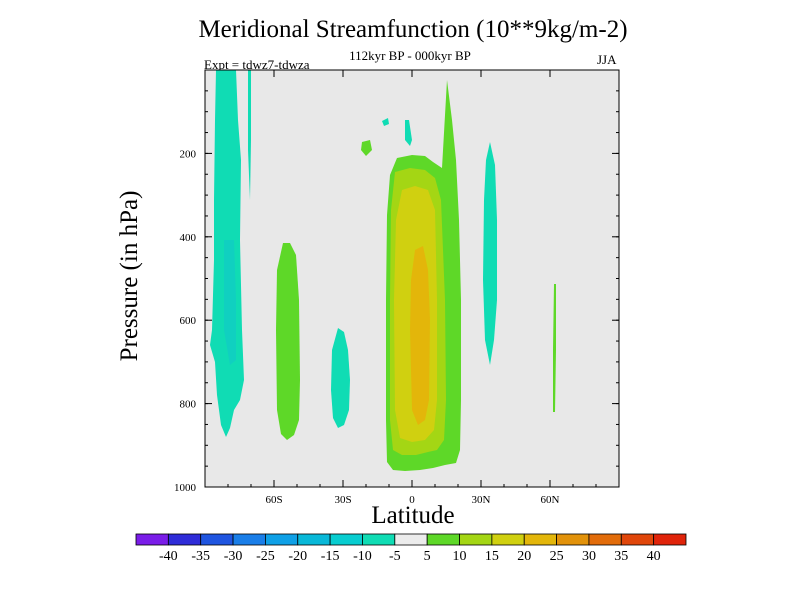 This screenshot has width=800, height=600. What do you see at coordinates (557, 556) in the screenshot?
I see `colorbar-label: 25` at bounding box center [557, 556].